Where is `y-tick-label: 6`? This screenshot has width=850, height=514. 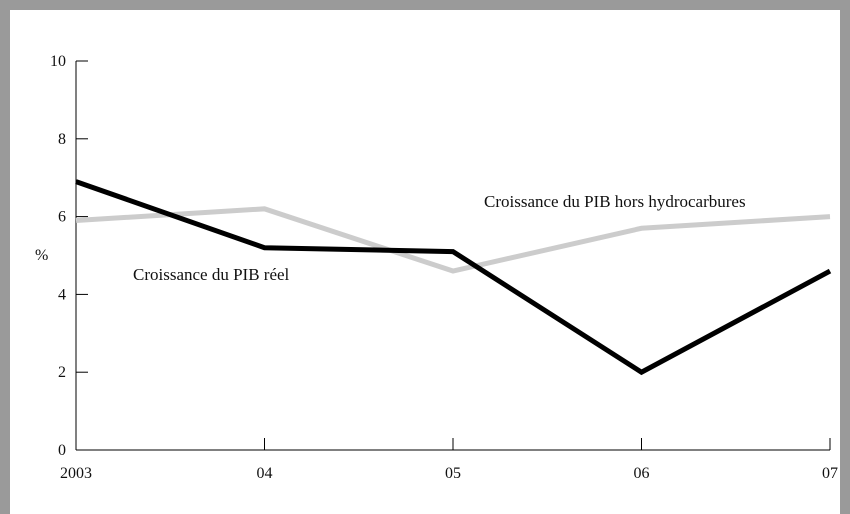 y-tick-label: 6 is located at coordinates (62, 217).